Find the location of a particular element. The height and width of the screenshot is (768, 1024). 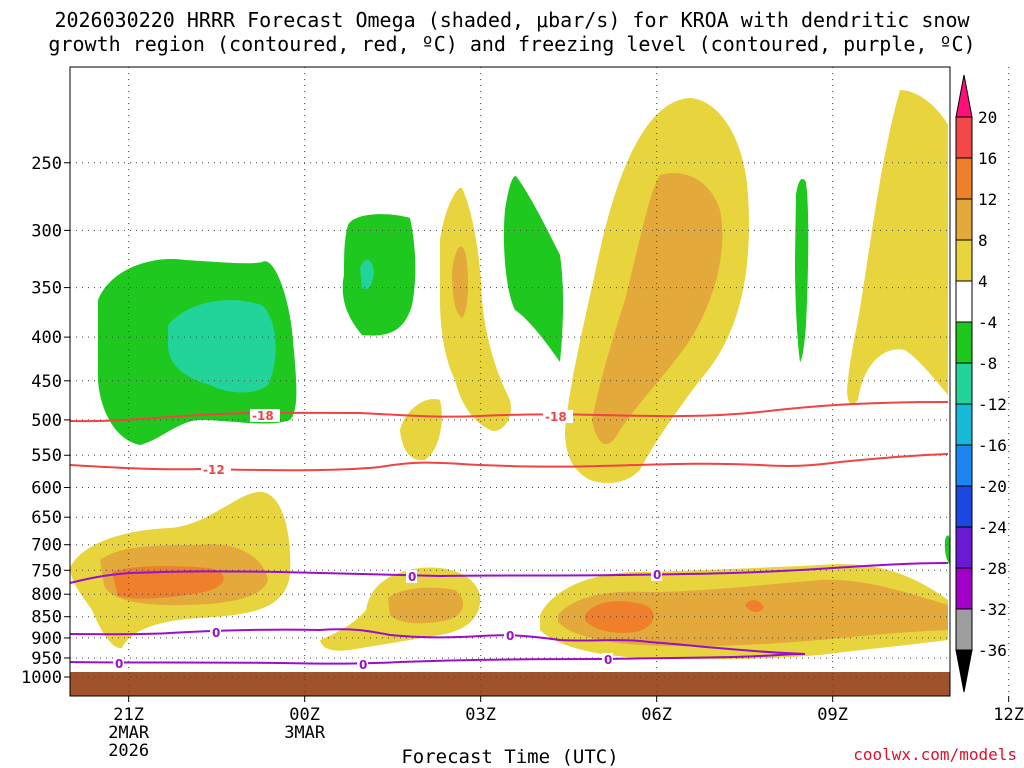

freezing-label-6: 0 is located at coordinates (363, 665).